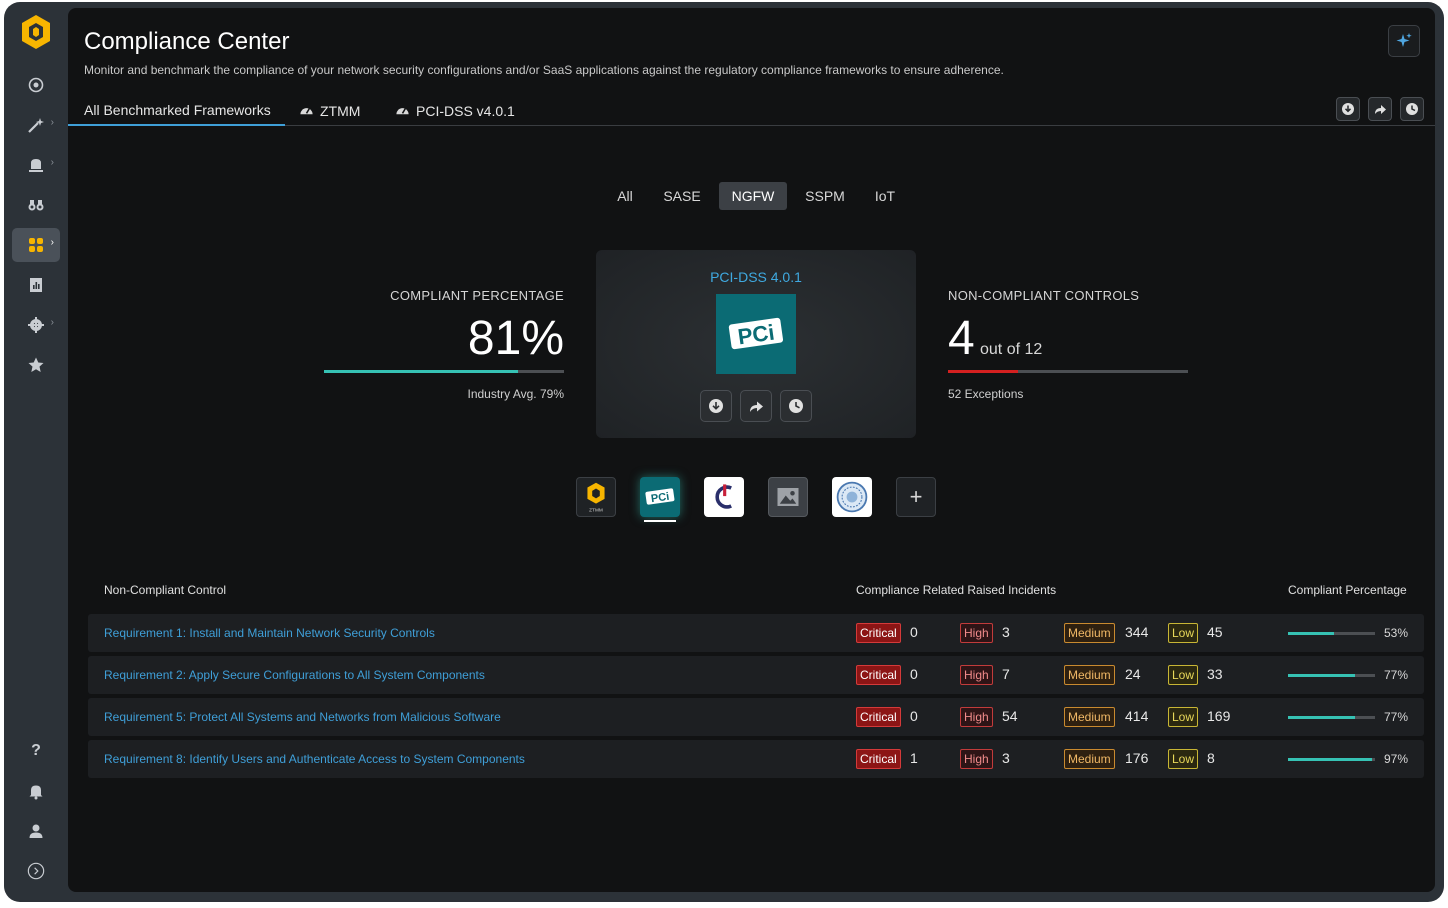 Image resolution: width=1448 pixels, height=908 pixels. What do you see at coordinates (477, 295) in the screenshot?
I see `compliant-percentage-label: COMPLIANT PERCENTAGE` at bounding box center [477, 295].